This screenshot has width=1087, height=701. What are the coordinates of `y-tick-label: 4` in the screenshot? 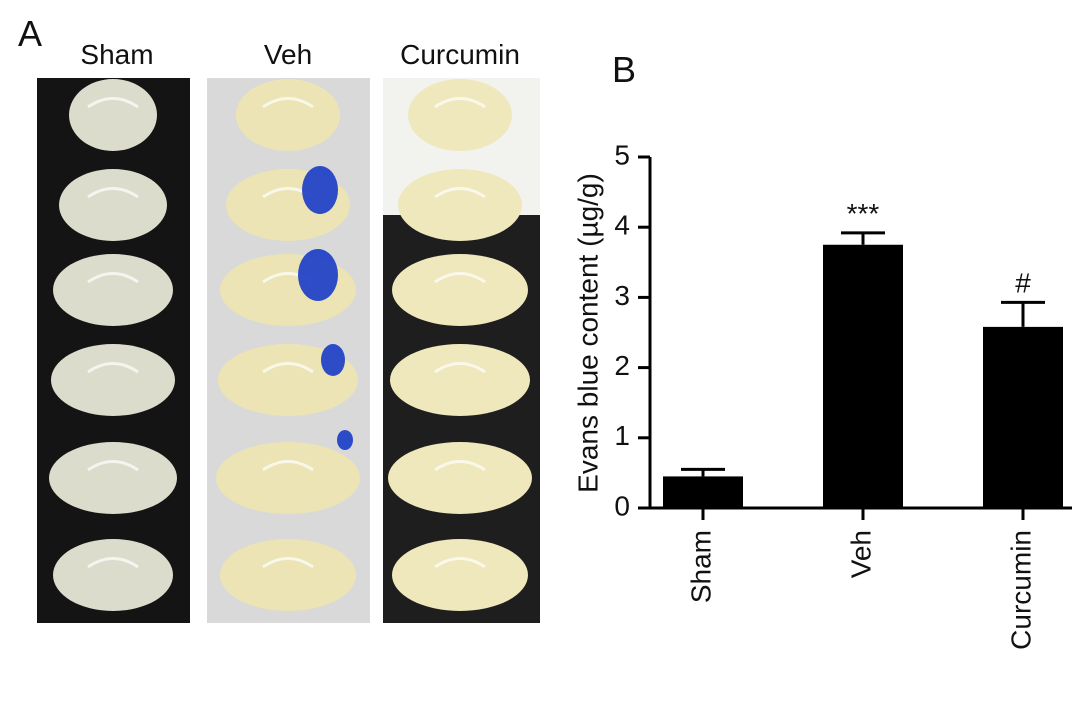 It's located at (622, 225).